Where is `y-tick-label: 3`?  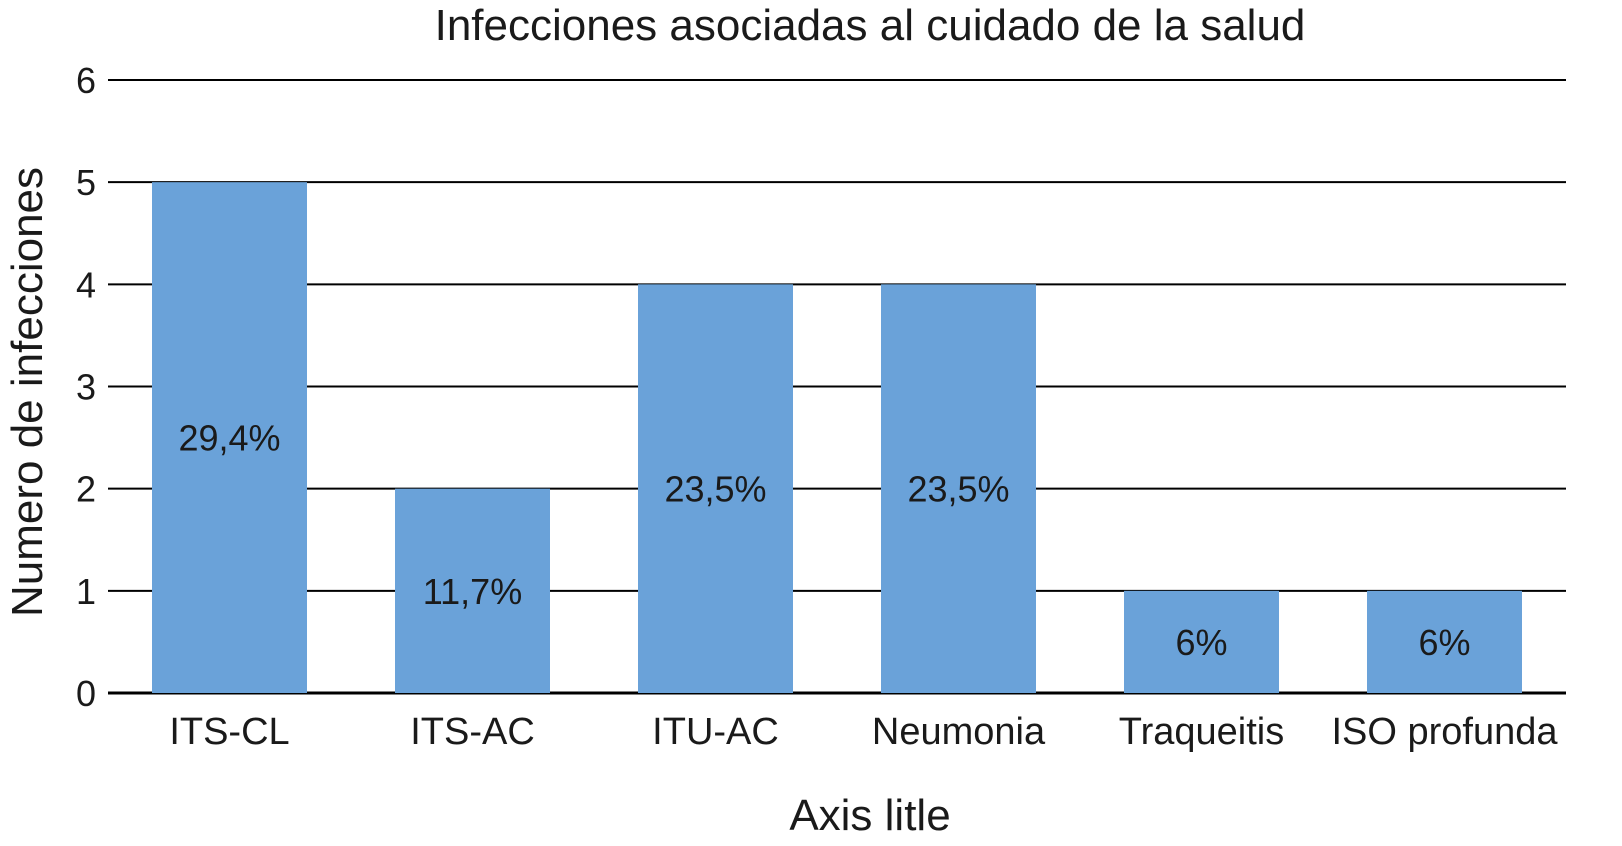 y-tick-label: 3 is located at coordinates (86, 387).